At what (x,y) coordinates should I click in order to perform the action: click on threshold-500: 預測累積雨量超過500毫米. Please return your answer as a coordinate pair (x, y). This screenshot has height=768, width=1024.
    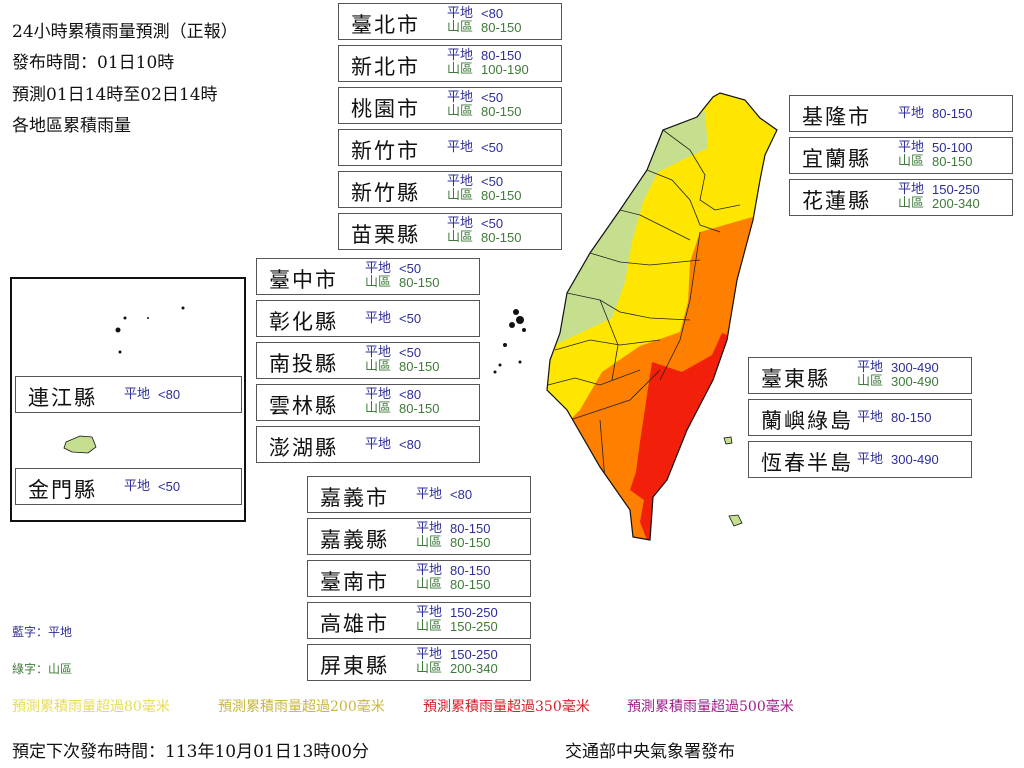
    Looking at the image, I should click on (710, 707).